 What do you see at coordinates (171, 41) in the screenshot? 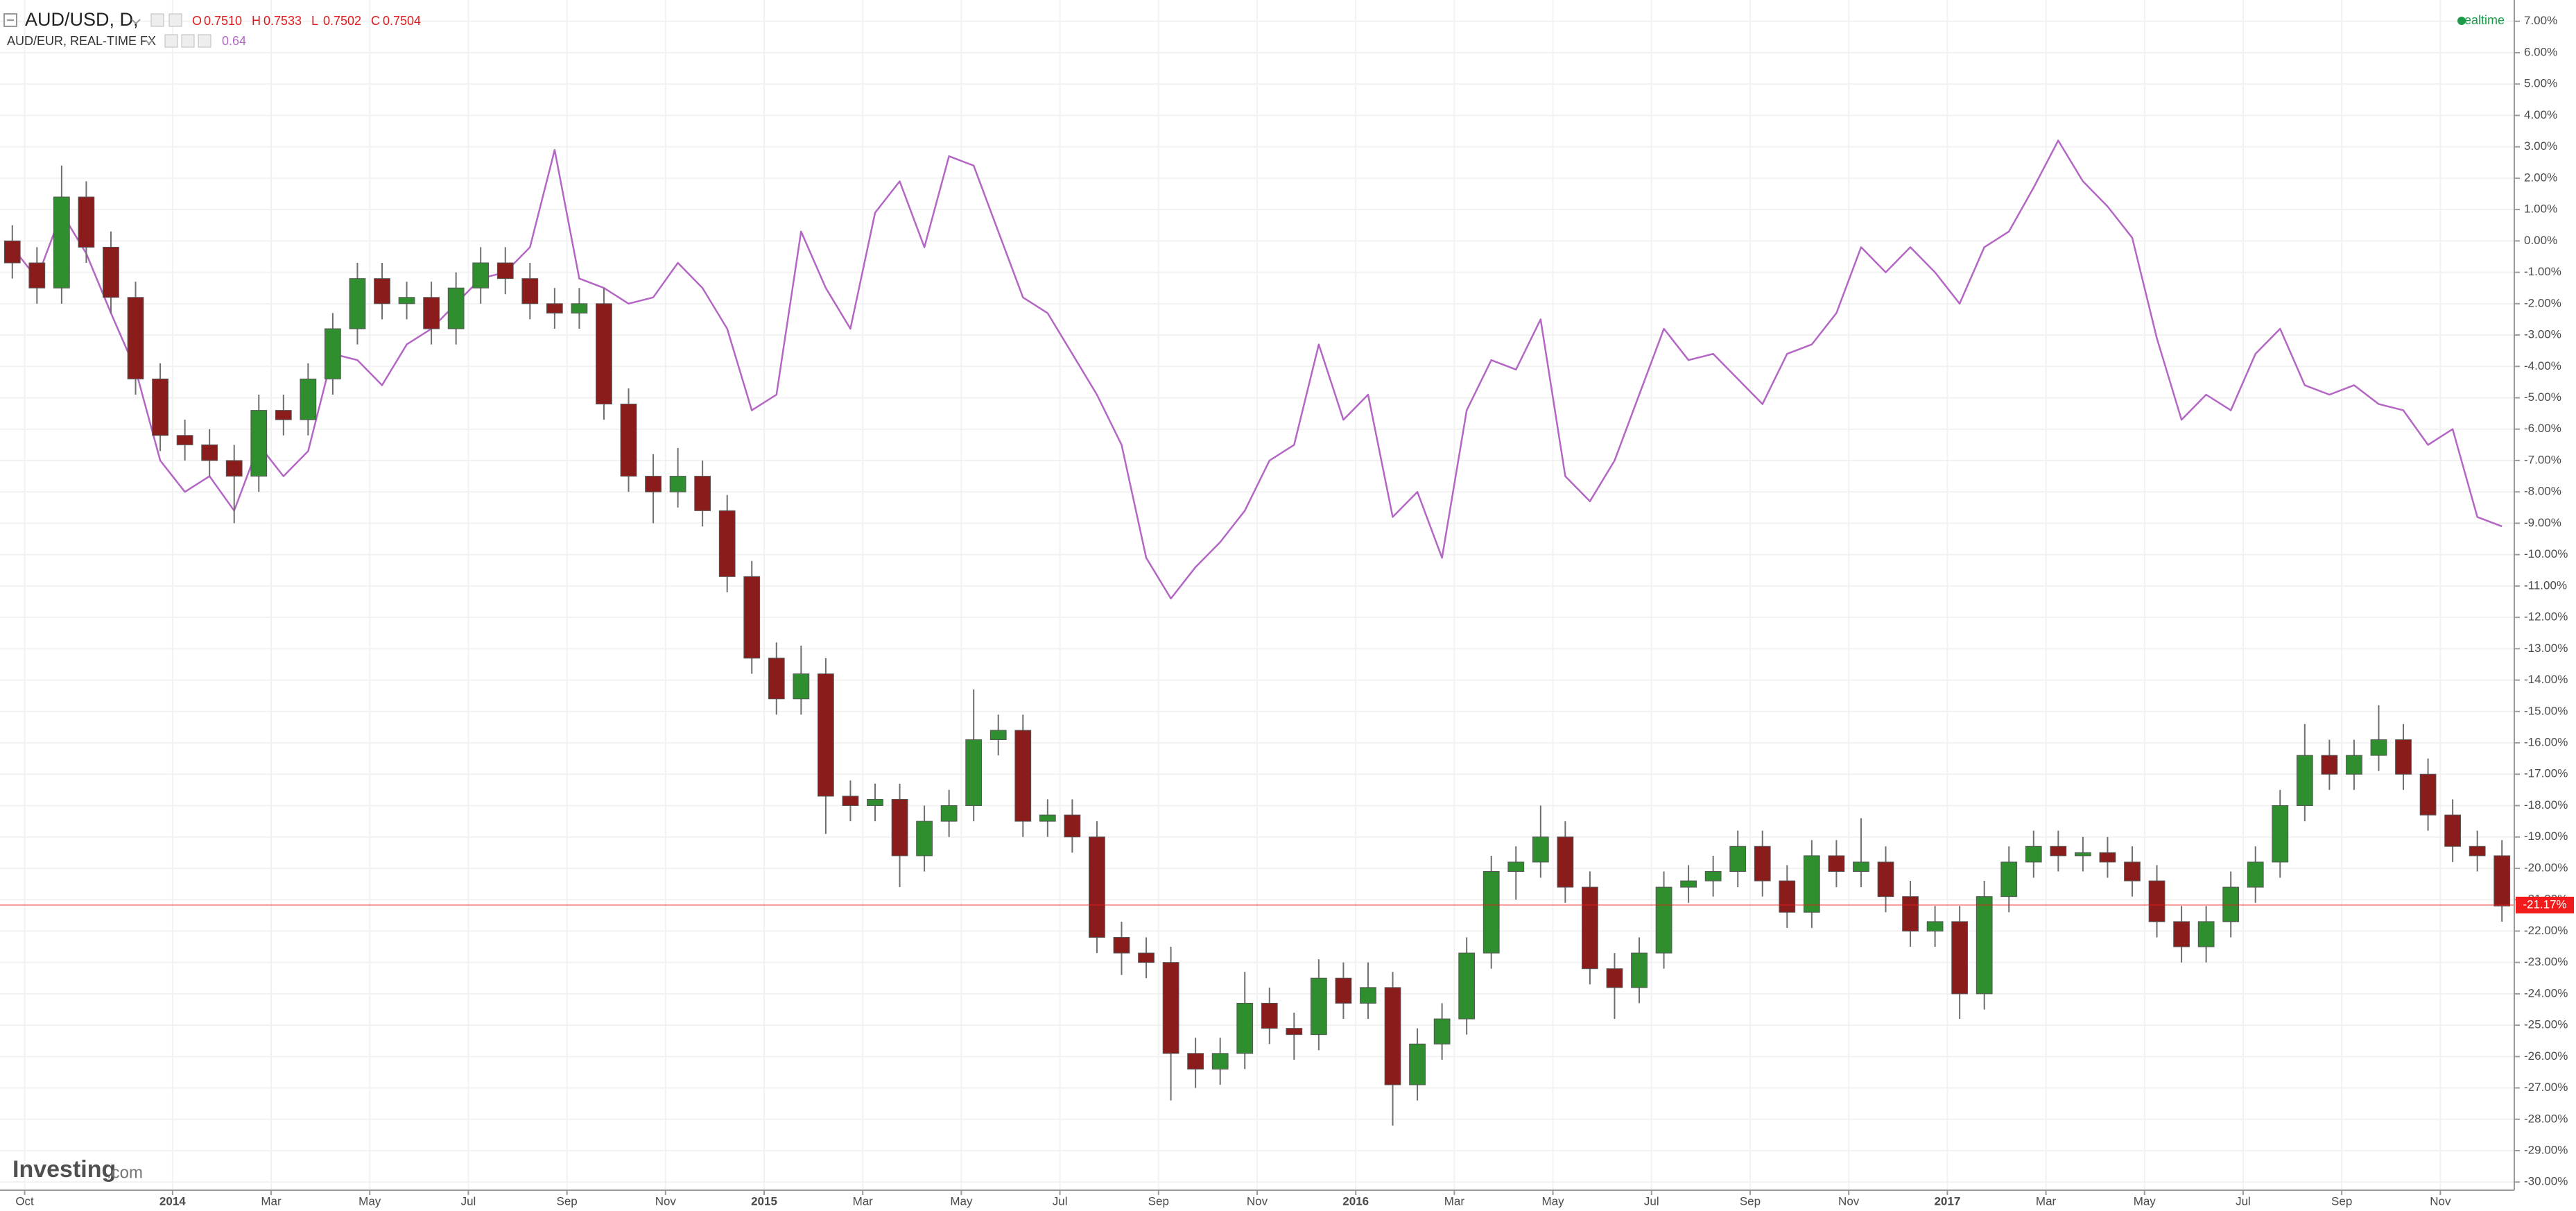
I see `overlay-settings-icon` at bounding box center [171, 41].